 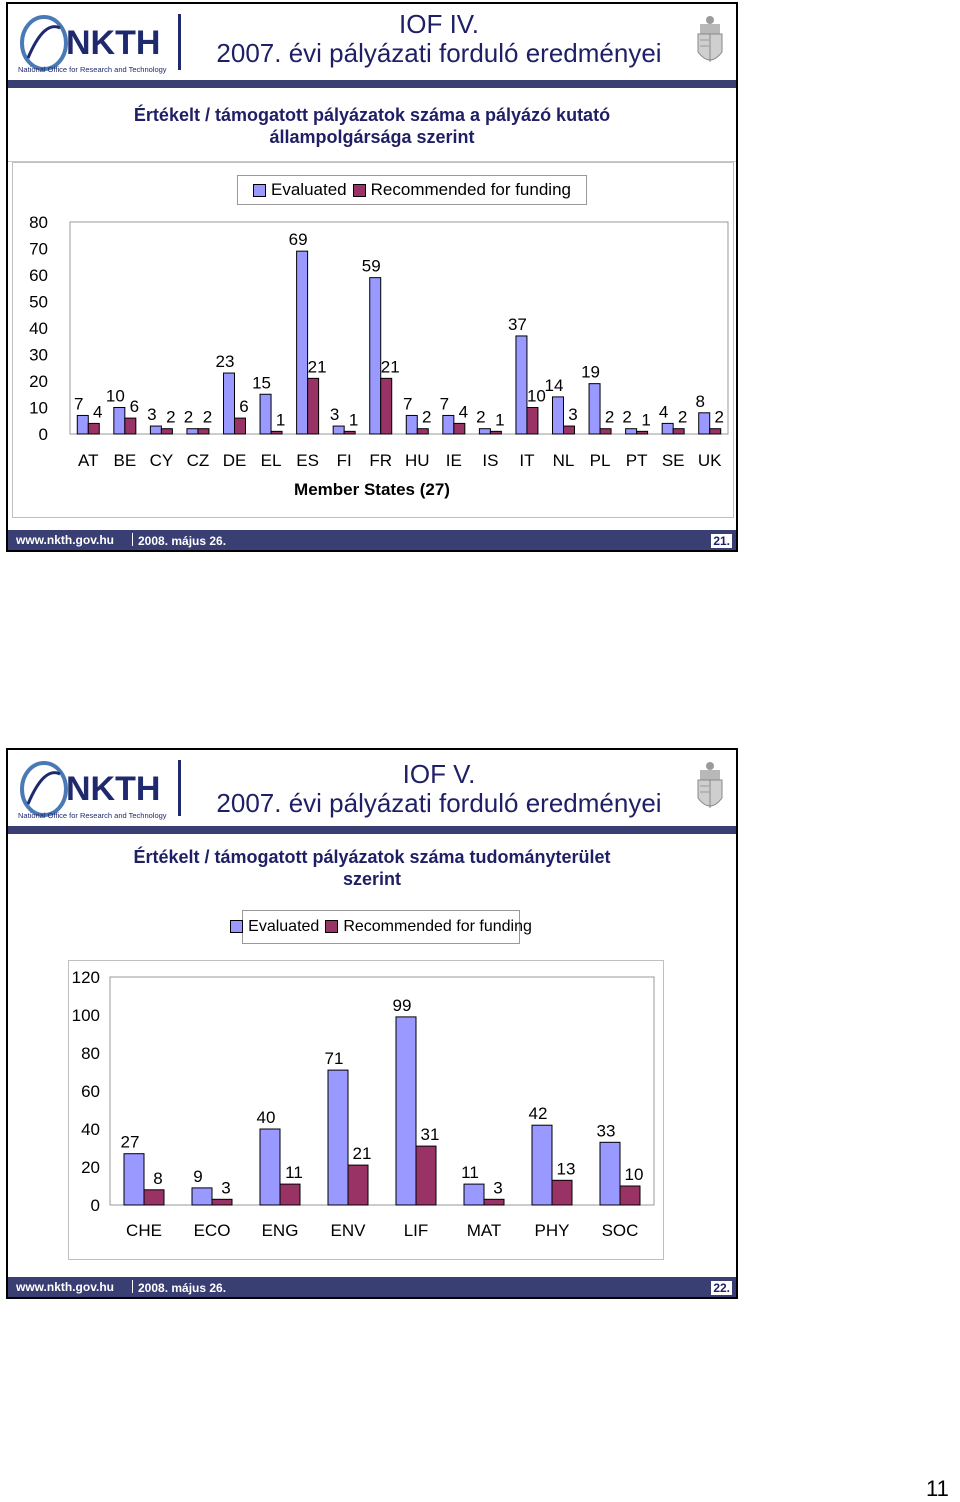 I want to click on x-tick-label: FR, so click(x=380, y=460).